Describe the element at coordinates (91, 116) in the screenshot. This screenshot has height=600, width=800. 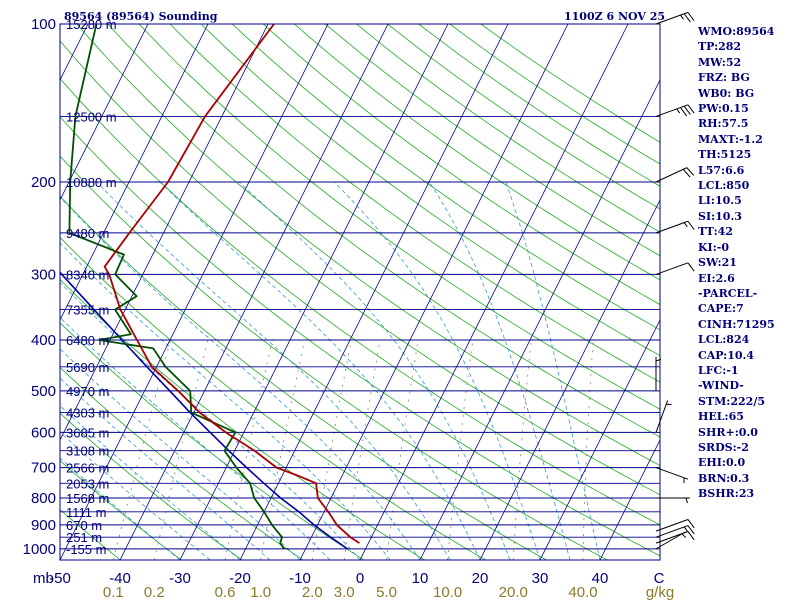
I see `height-label: 12500 m` at that location.